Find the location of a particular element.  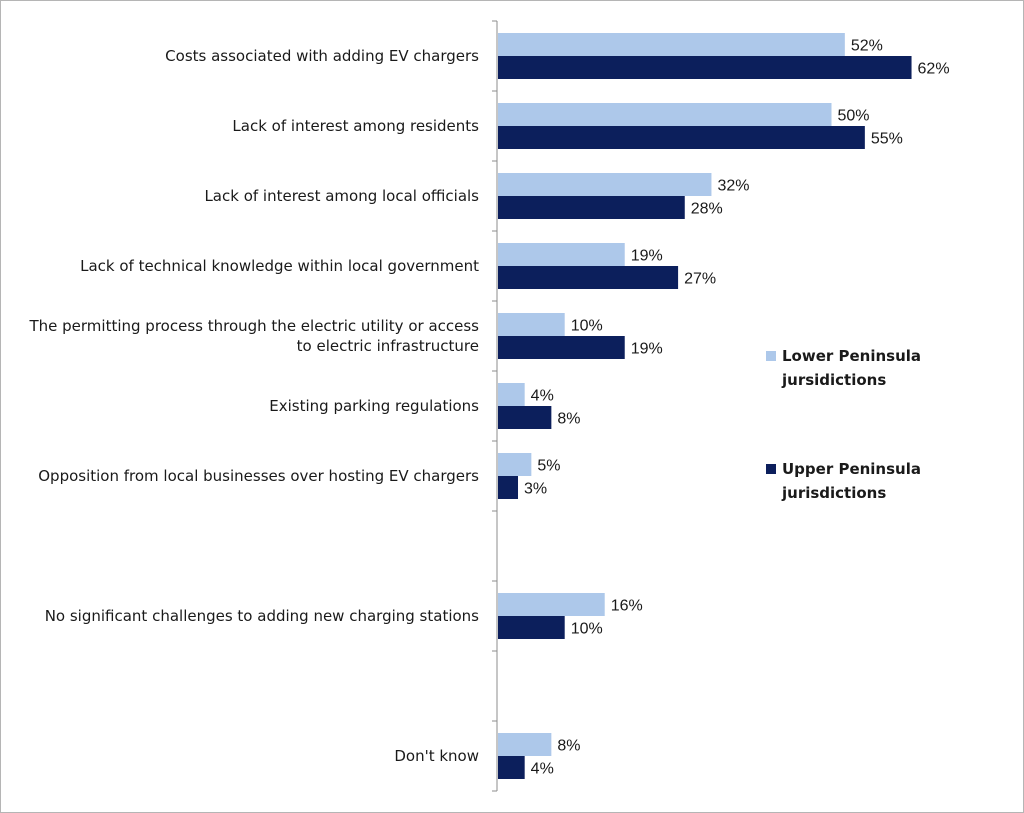

category-label: Lack of interest among local officials is located at coordinates (341, 196).